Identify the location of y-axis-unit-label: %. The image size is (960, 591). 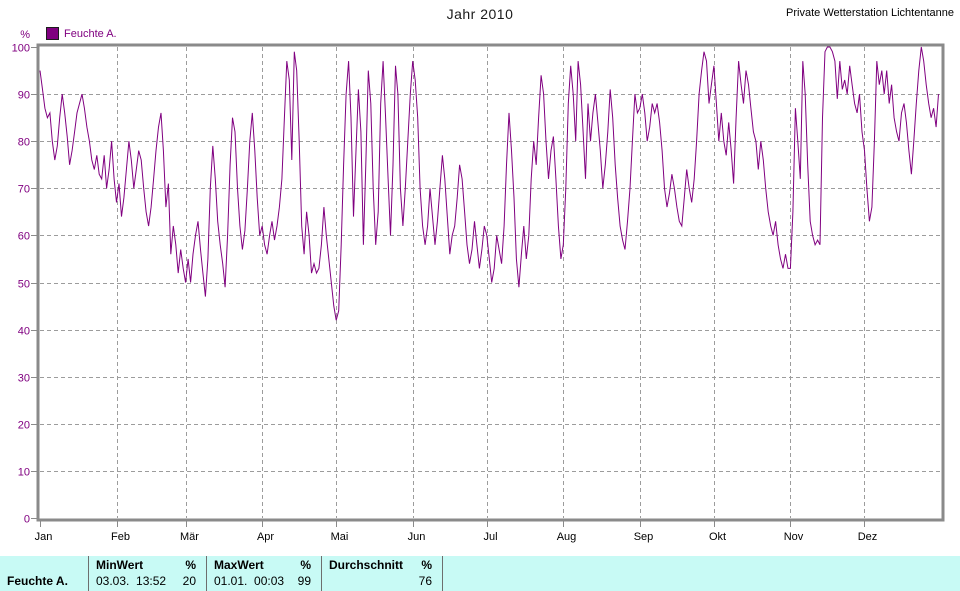
(25, 35).